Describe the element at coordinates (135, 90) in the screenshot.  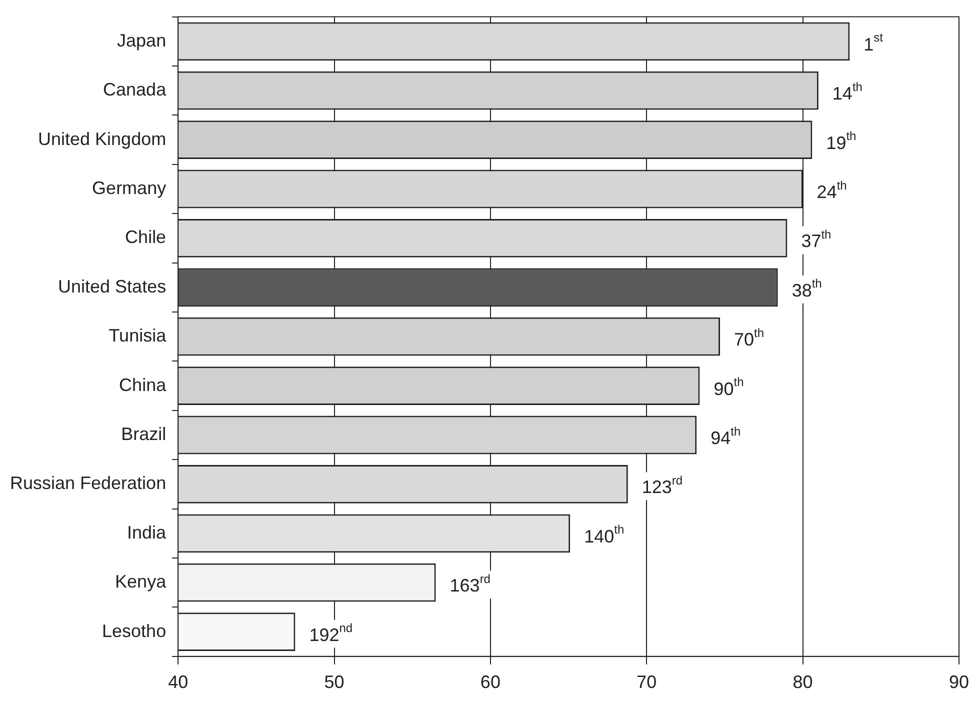
I see `y-tick-label: Canada` at that location.